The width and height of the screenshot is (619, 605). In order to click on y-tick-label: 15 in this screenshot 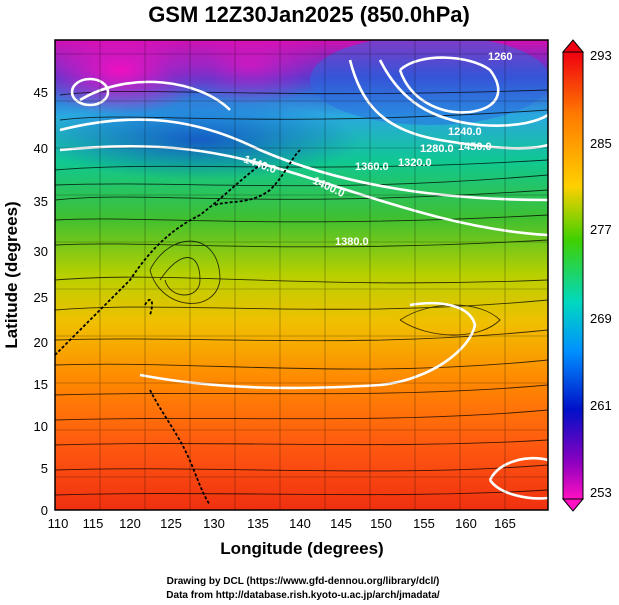, I will do `click(41, 384)`.